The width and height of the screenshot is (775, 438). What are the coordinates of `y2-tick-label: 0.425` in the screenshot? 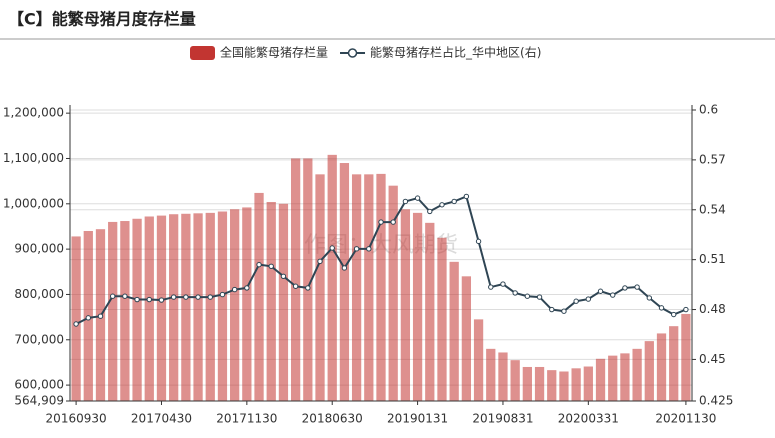 It's located at (716, 401).